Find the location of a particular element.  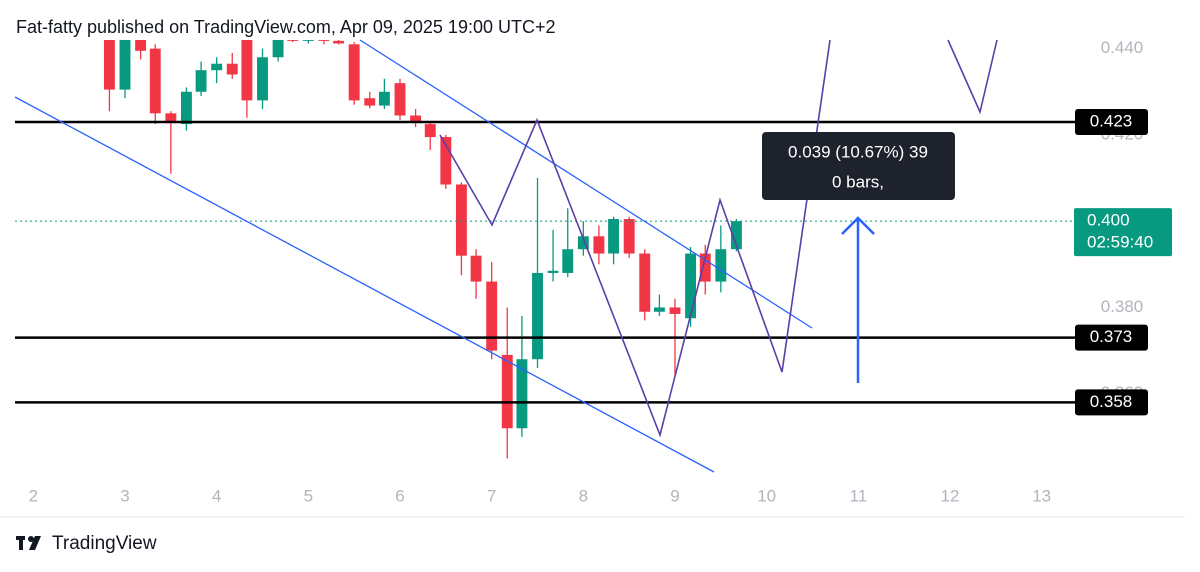

x-tick-label: 13 is located at coordinates (1041, 495).